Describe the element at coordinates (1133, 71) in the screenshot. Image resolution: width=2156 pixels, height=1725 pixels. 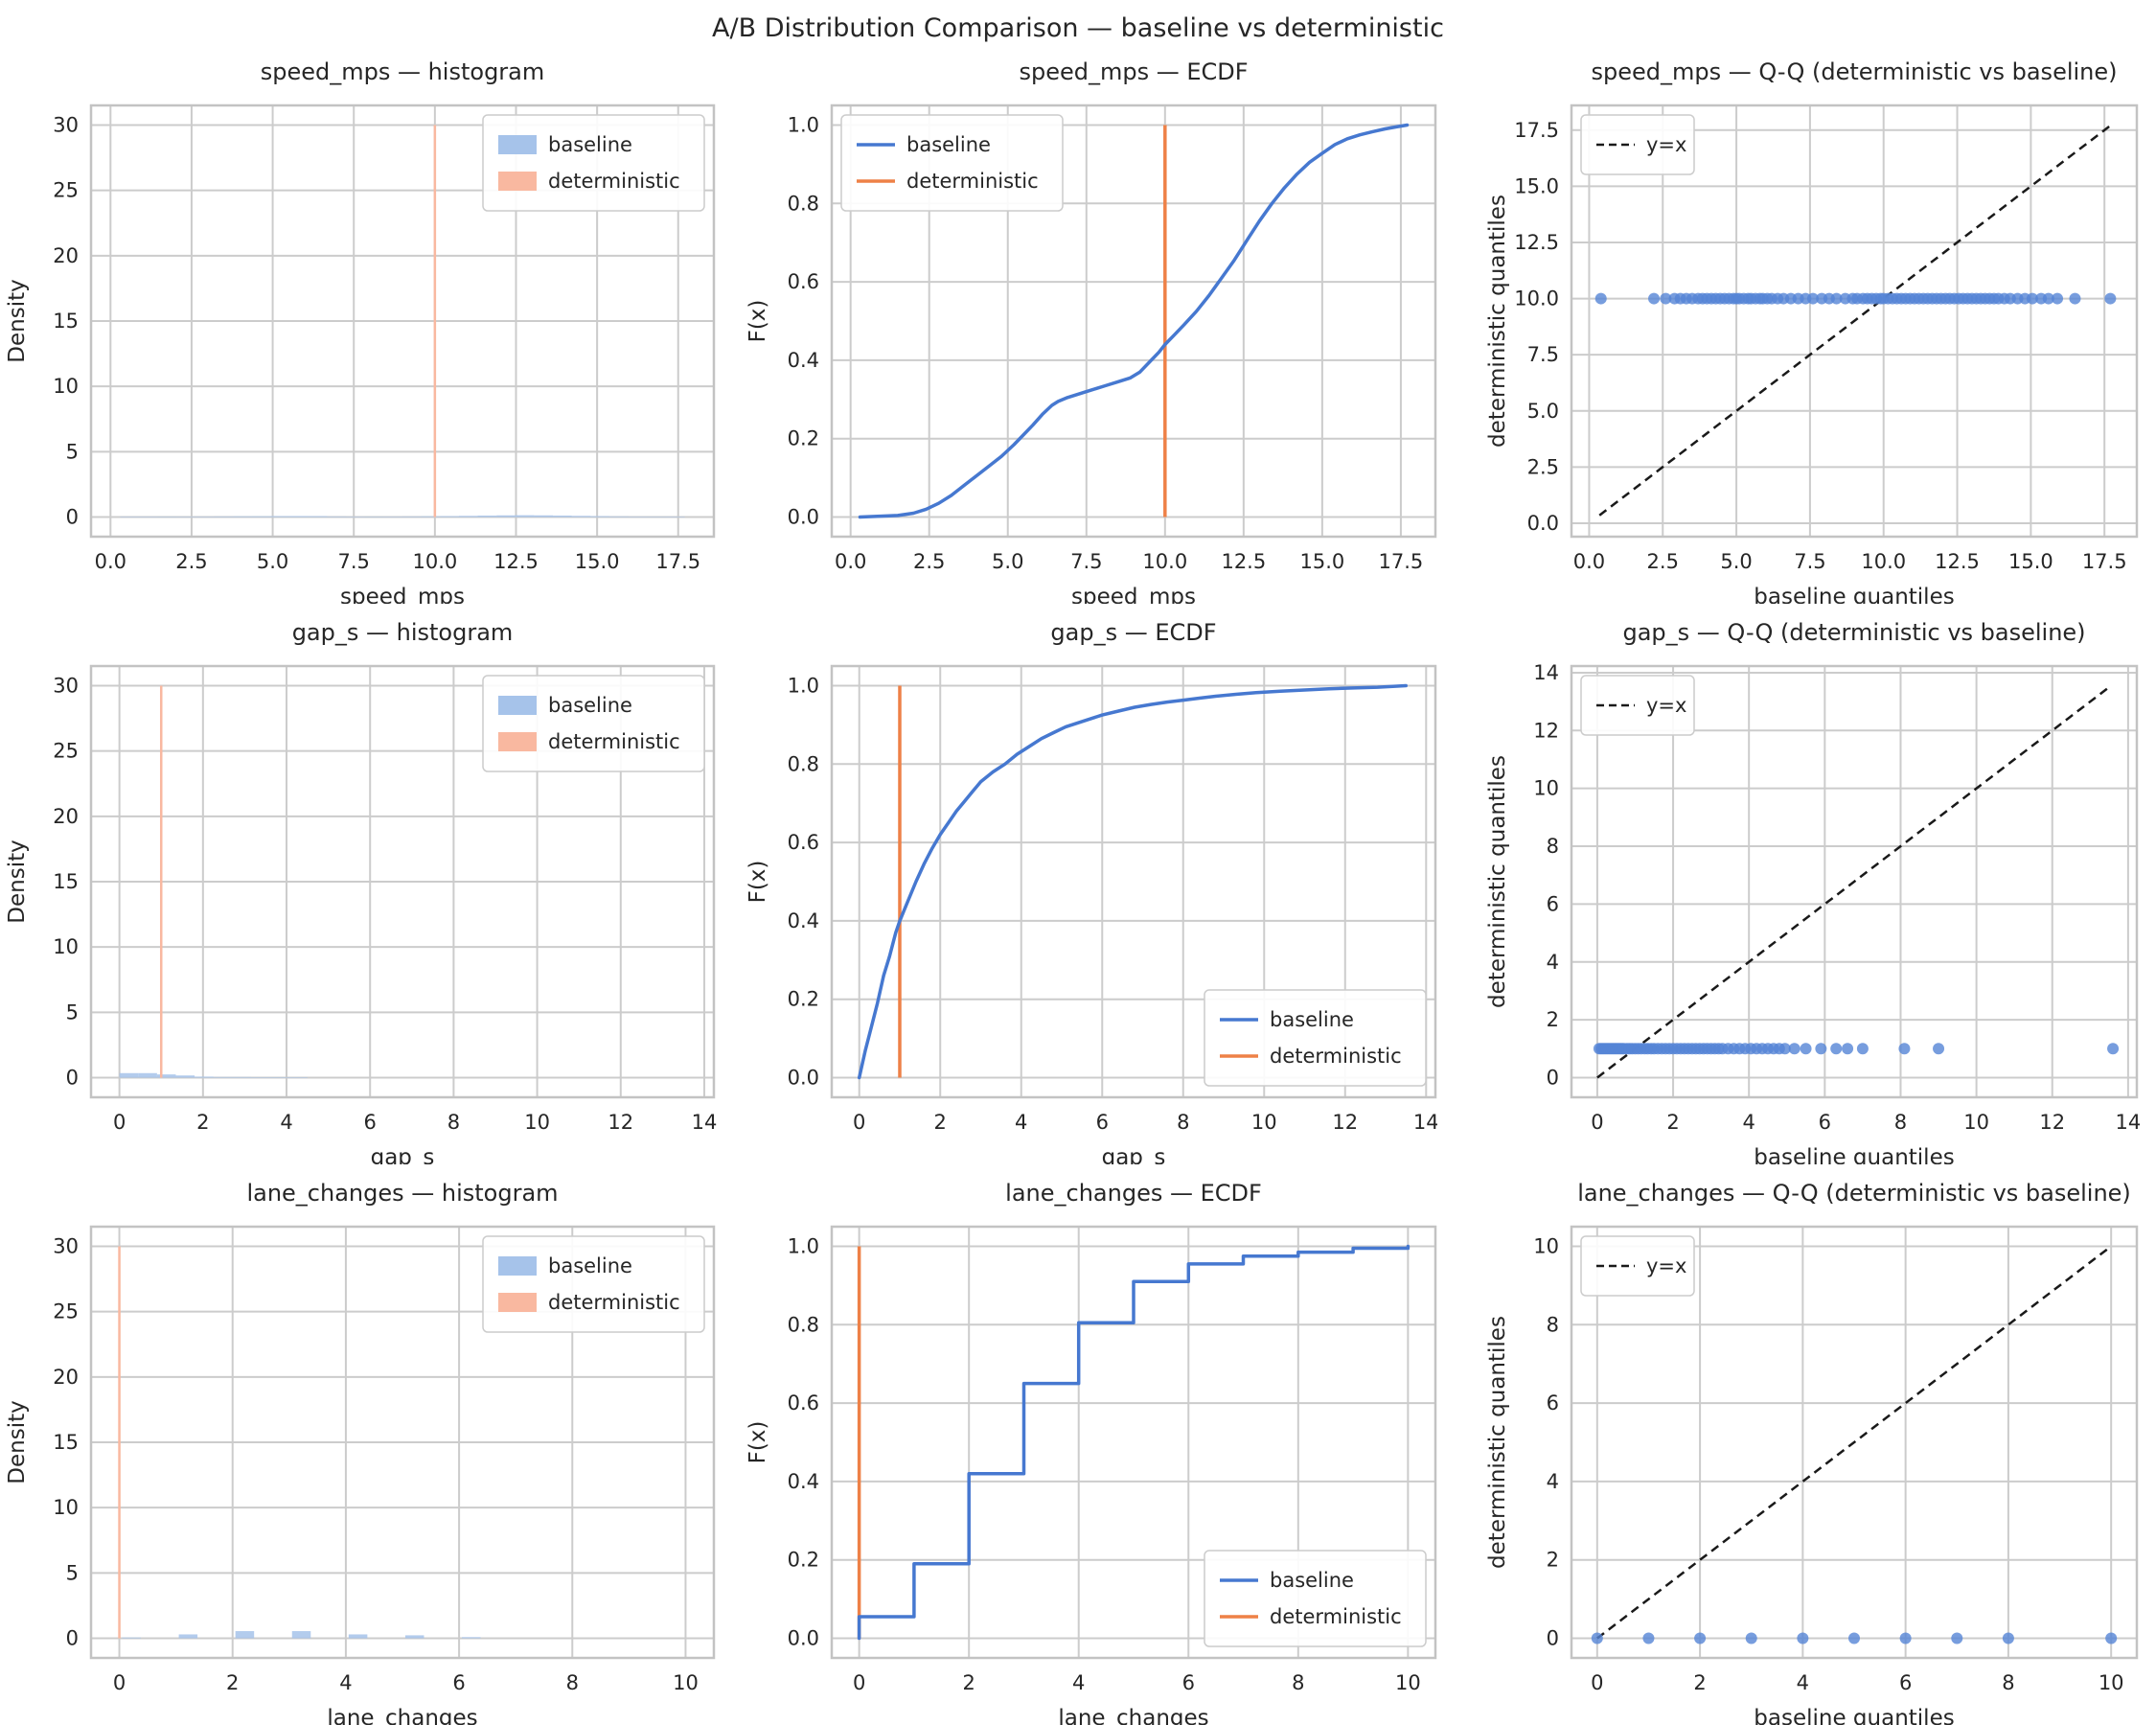
I see `subplot-title: speed_mps — ECDF` at that location.